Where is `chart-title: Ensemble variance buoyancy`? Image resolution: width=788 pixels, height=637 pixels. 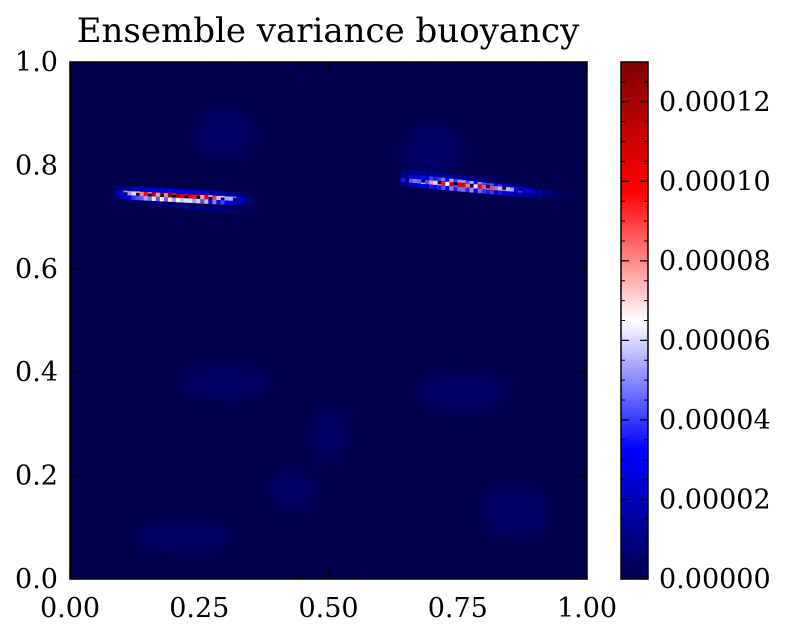 chart-title: Ensemble variance buoyancy is located at coordinates (328, 31).